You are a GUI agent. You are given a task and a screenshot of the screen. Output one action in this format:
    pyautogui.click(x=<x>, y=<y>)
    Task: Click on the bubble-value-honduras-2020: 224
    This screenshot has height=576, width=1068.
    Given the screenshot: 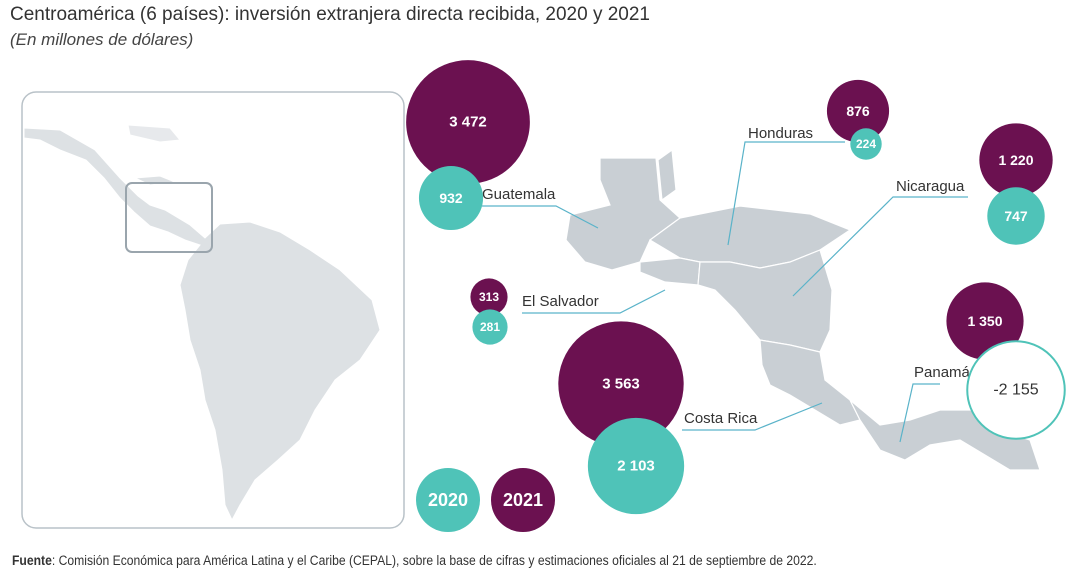 What is the action you would take?
    pyautogui.click(x=866, y=144)
    